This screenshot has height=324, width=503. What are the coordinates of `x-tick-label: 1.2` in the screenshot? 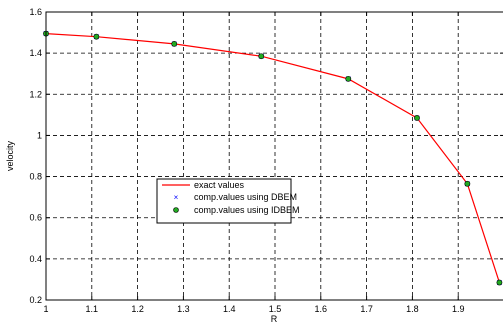 It's located at (137, 309).